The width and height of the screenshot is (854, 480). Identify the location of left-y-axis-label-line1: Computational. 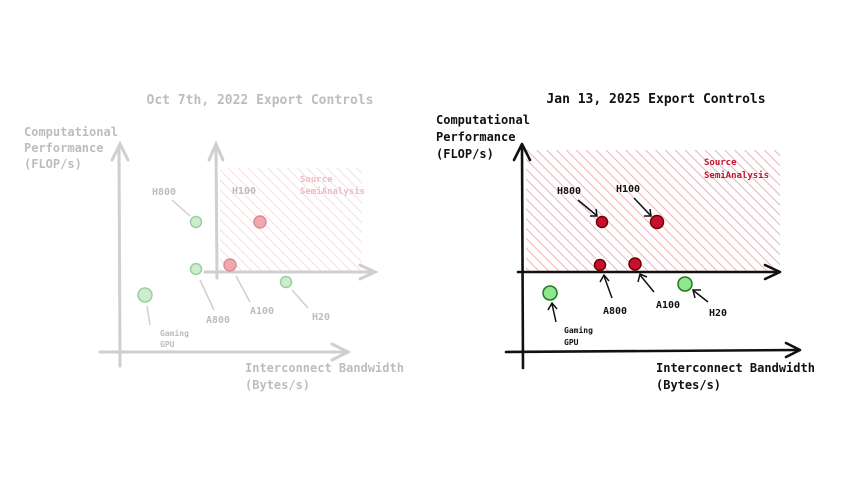
(71, 132).